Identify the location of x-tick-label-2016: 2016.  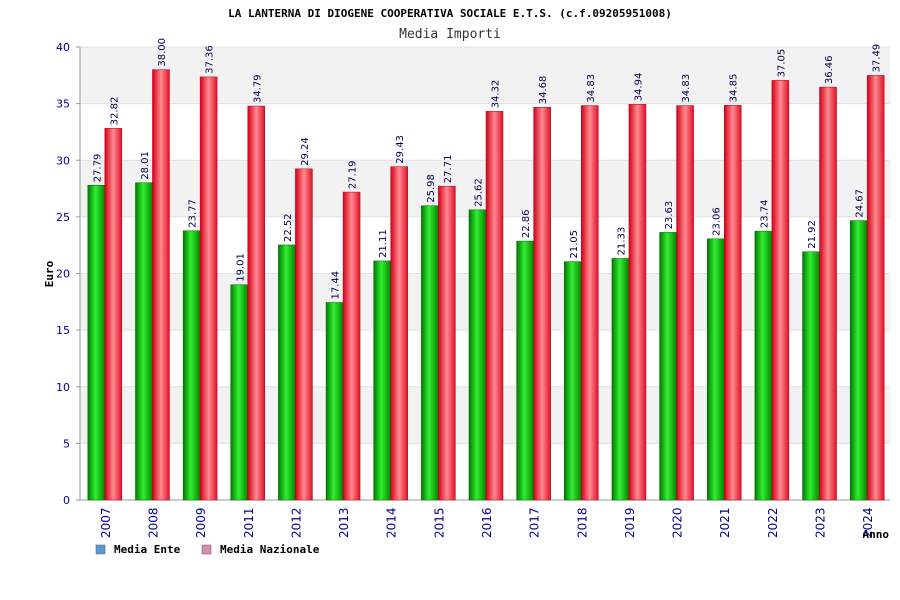
(487, 522).